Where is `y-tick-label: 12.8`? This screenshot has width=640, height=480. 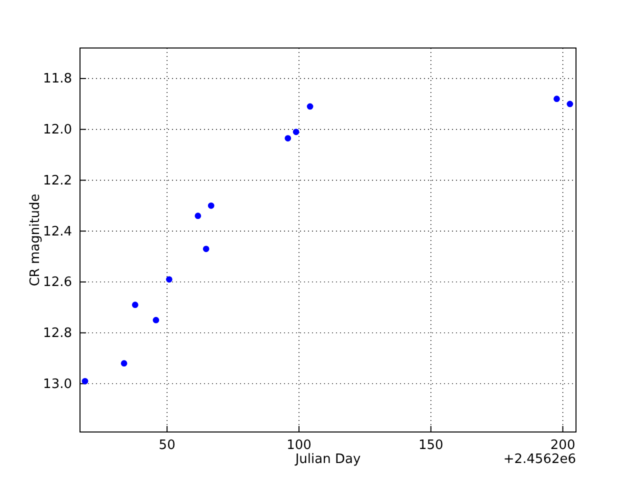 y-tick-label: 12.8 is located at coordinates (57, 333).